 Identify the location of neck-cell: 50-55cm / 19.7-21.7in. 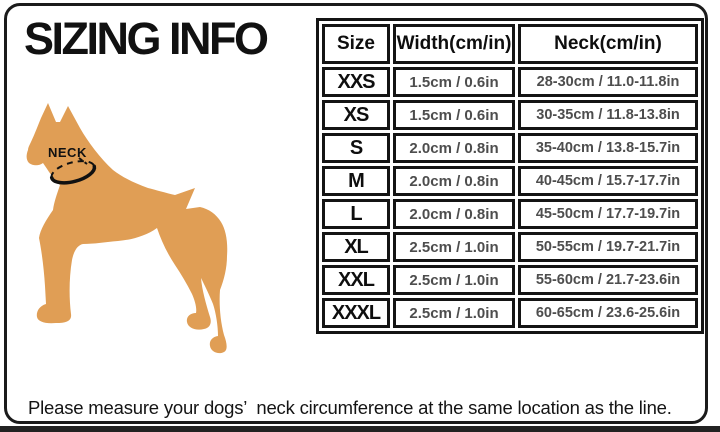
(608, 247).